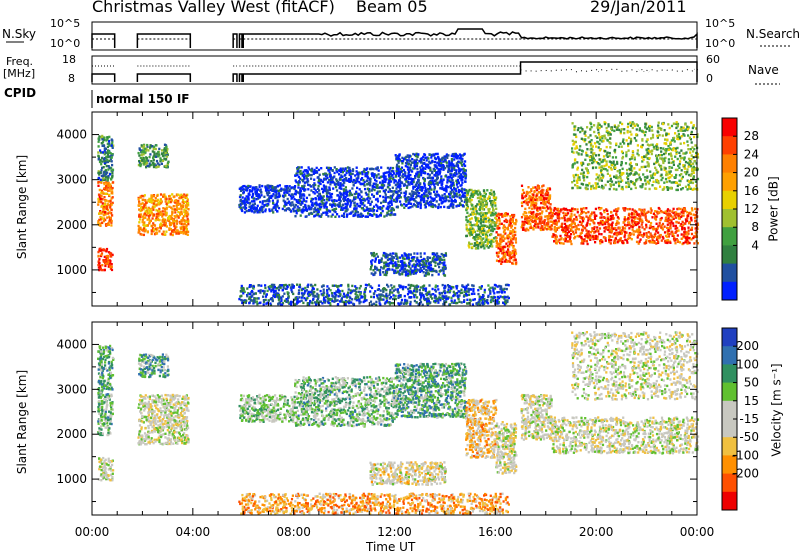 This screenshot has width=800, height=554. I want to click on nsearch-label: N.Search, so click(773, 34).